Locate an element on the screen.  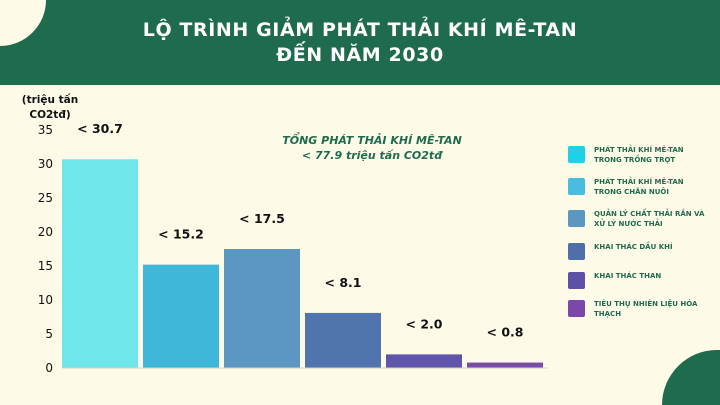
legend-item: KHAI THÁC THAN is located at coordinates (643, 280).